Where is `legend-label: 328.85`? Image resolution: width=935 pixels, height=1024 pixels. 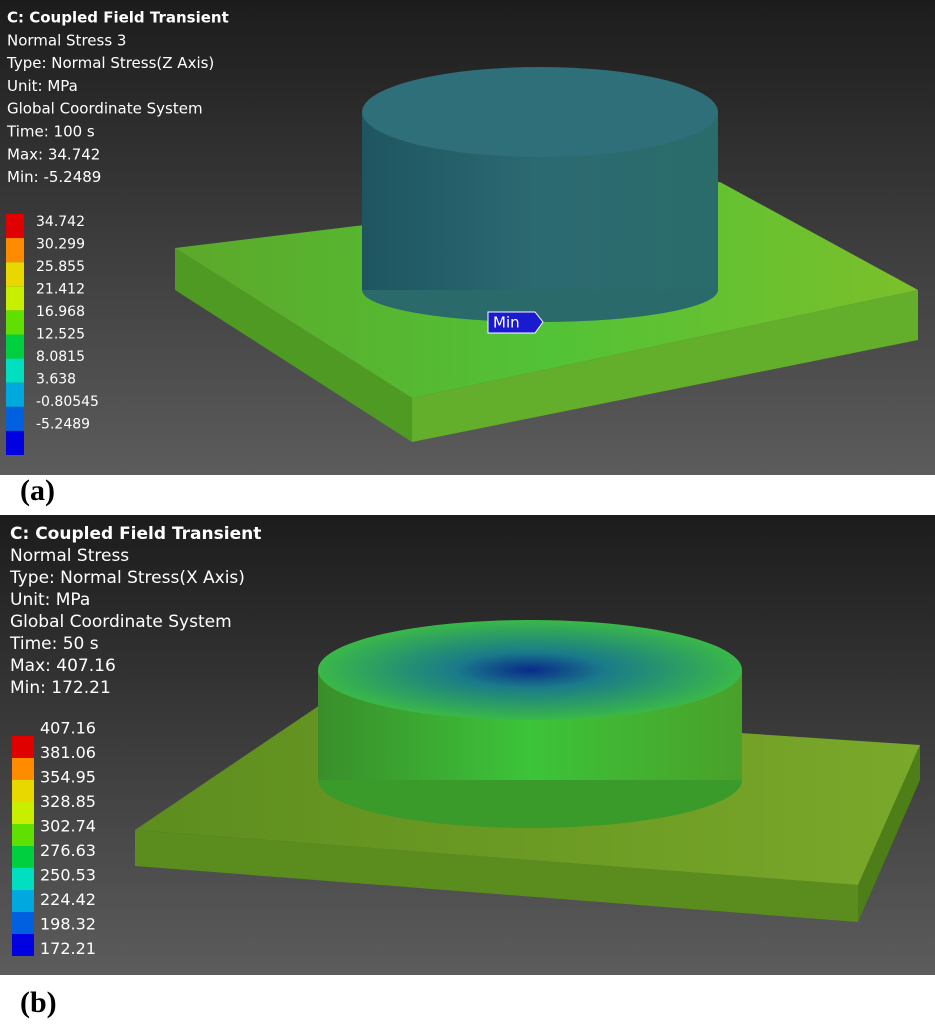 legend-label: 328.85 is located at coordinates (68, 801).